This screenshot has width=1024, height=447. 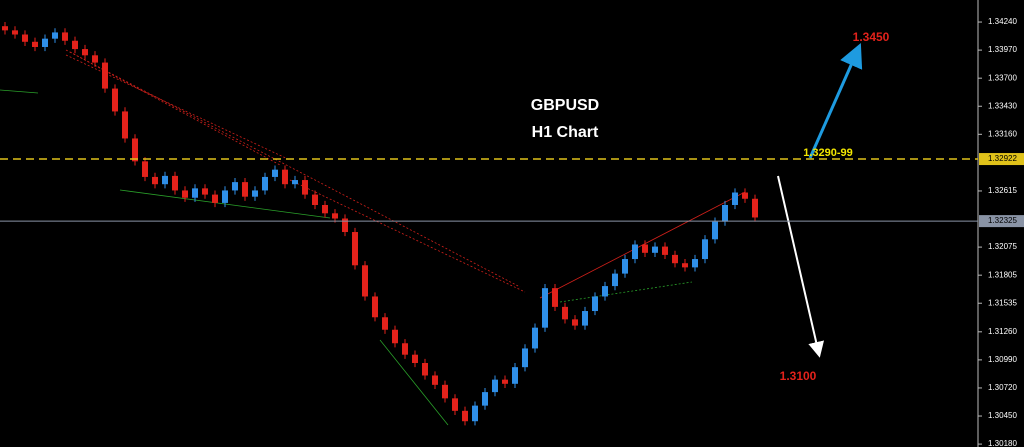 I want to click on y-tick-label: 1.31805, so click(x=1002, y=274).